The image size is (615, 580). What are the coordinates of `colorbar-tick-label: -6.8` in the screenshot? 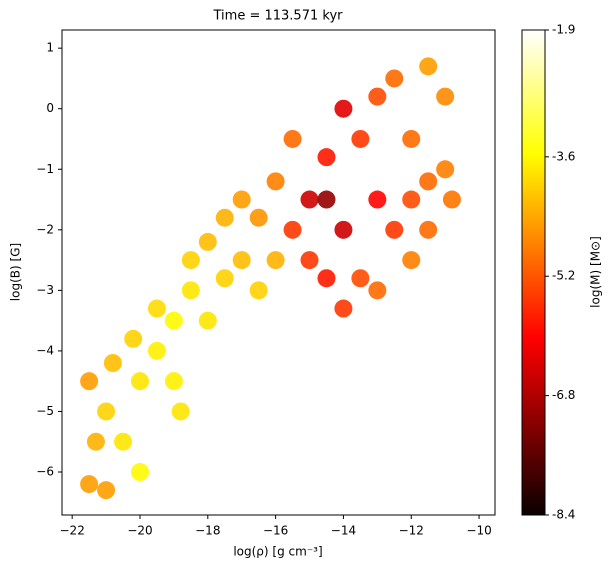 It's located at (563, 395).